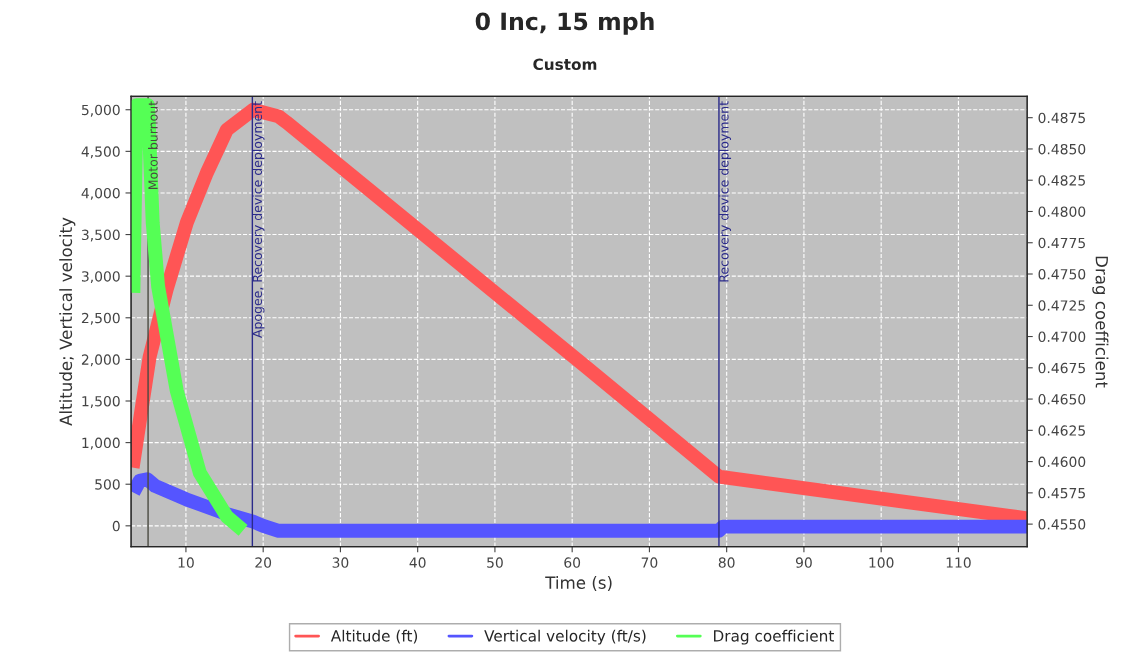  I want to click on y-tick-label: 3,000, so click(100, 277).